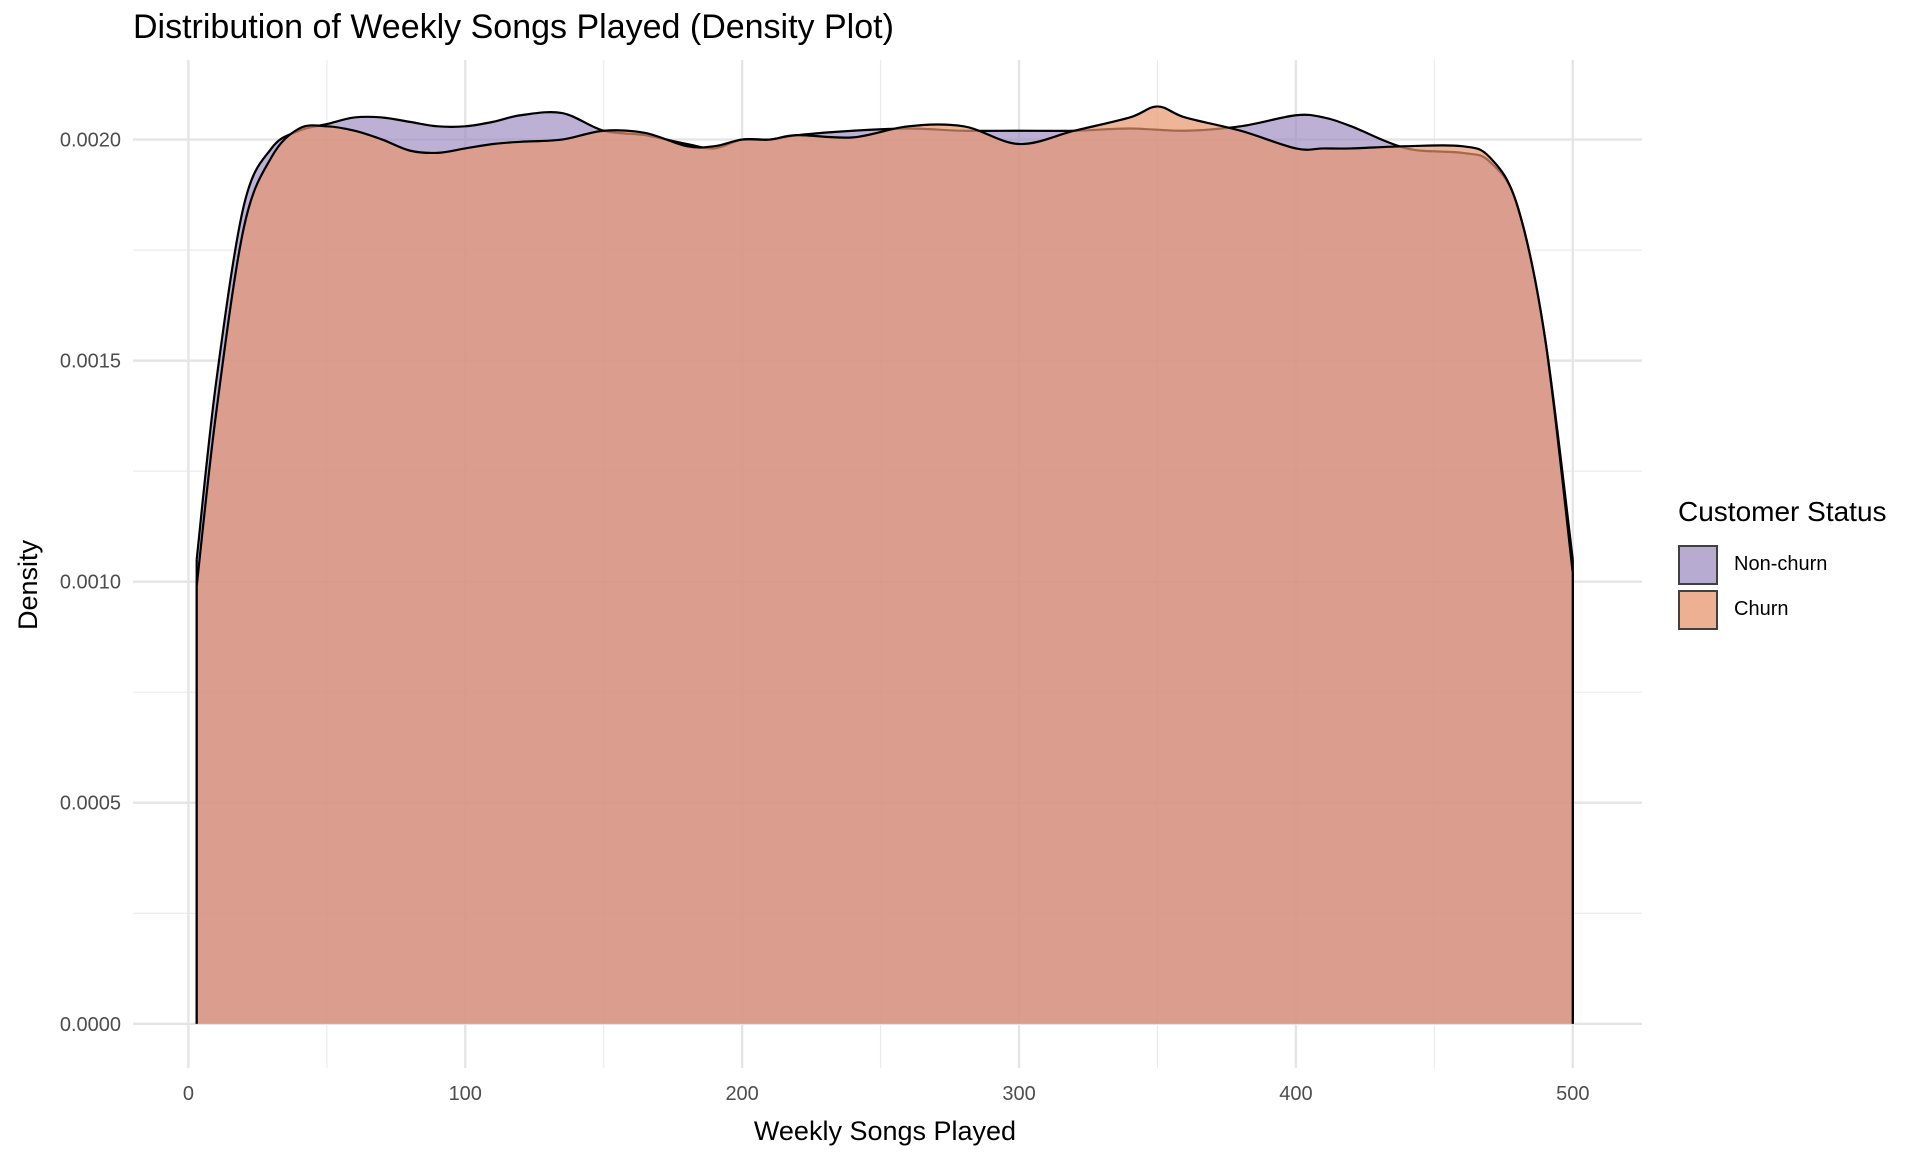  Describe the element at coordinates (465, 1094) in the screenshot. I see `x-tick-label: 100` at that location.